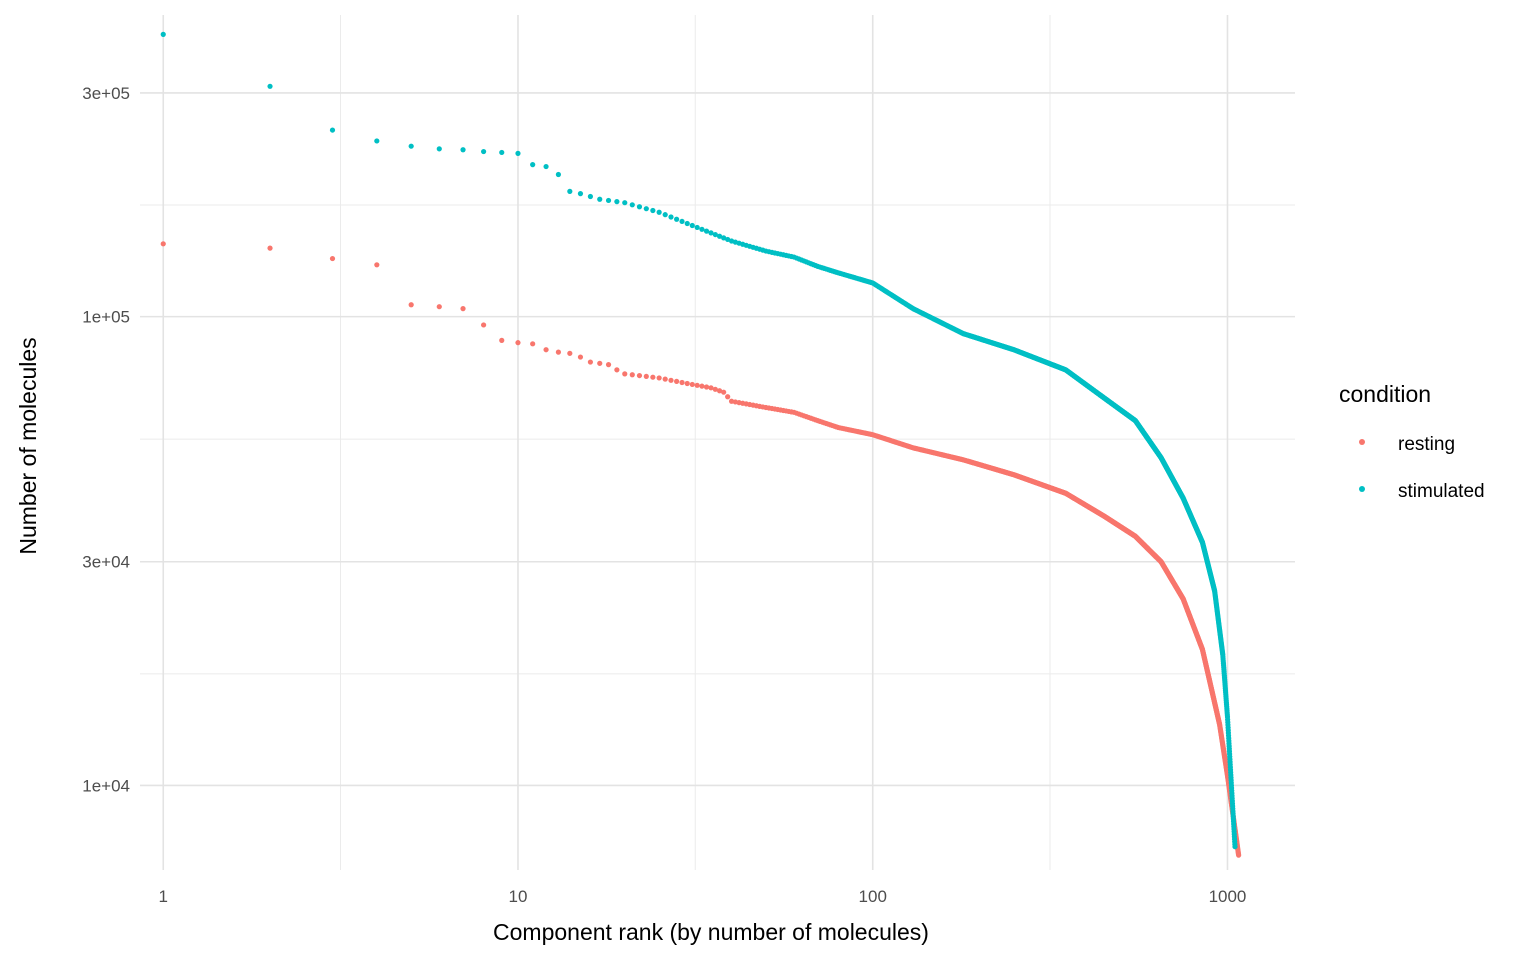 The width and height of the screenshot is (1536, 960). I want to click on y-axis-tick-labels: 1e+04 3e+04 1e+05 3e+05, so click(106, 439).